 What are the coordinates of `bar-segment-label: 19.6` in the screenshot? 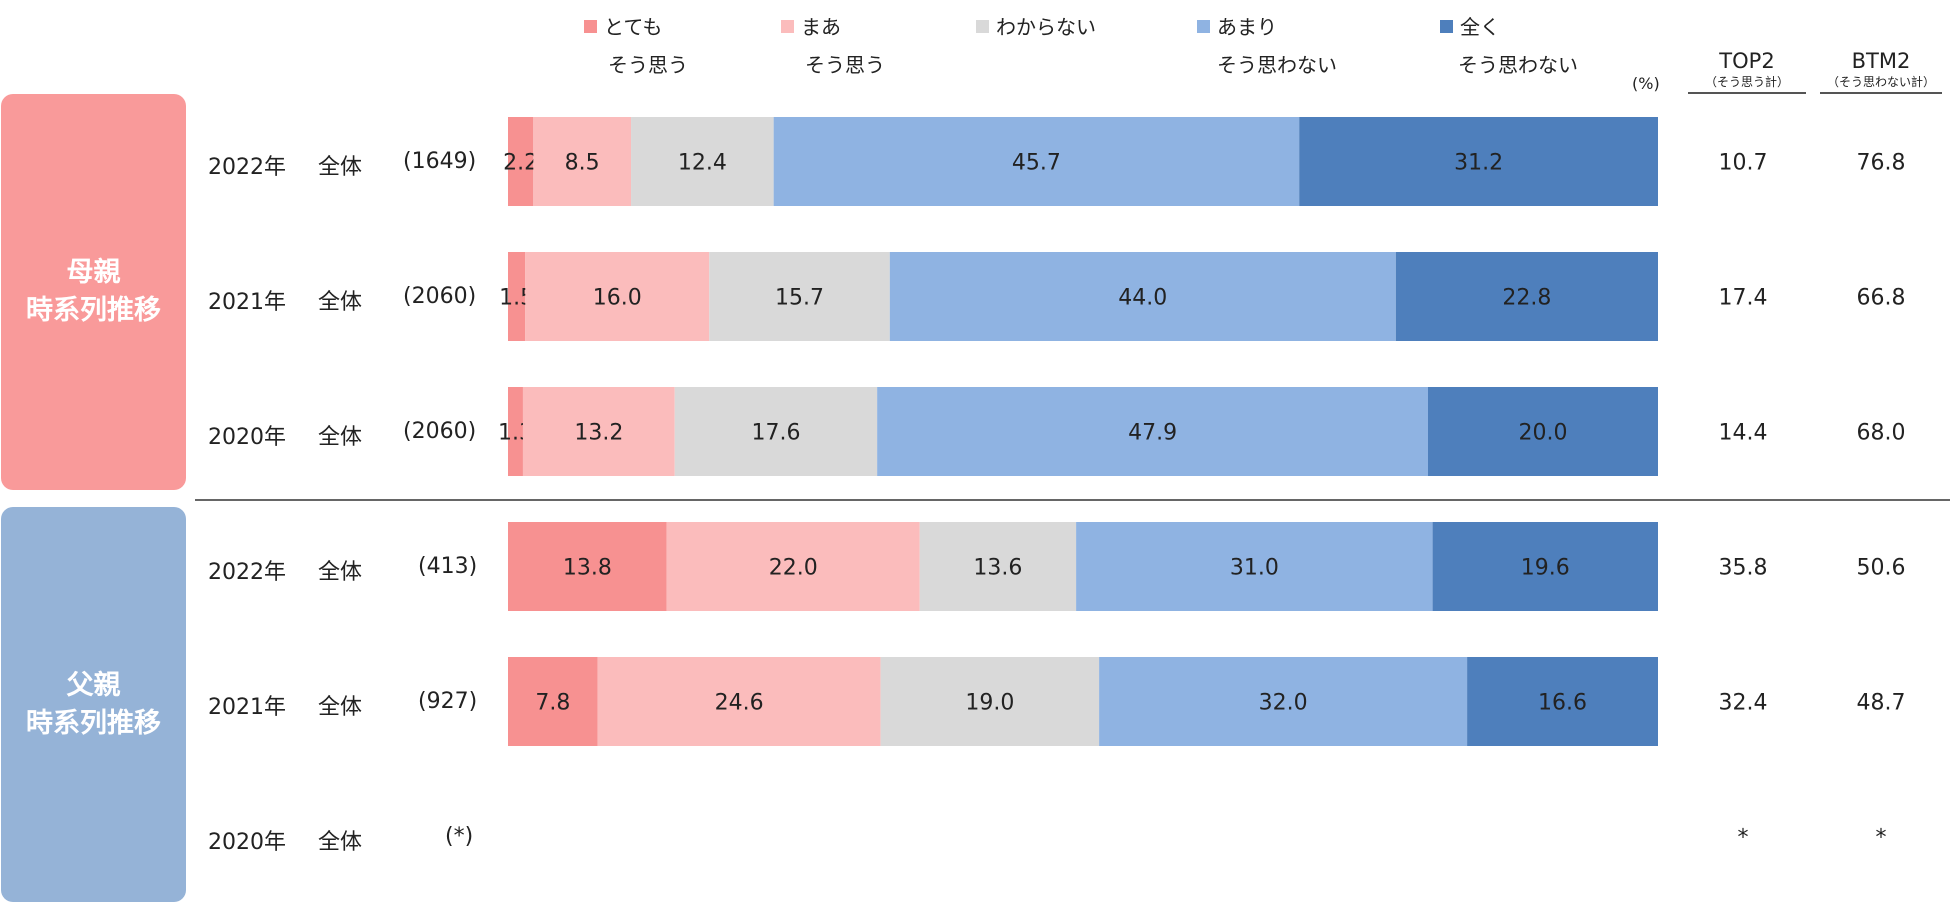 It's located at (1545, 568).